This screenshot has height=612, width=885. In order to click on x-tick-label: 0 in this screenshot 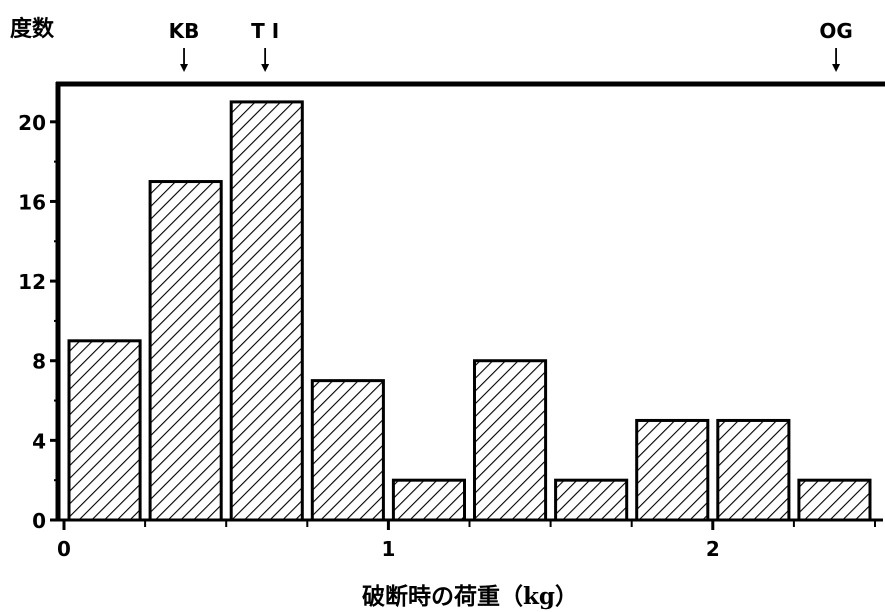, I will do `click(64, 549)`.